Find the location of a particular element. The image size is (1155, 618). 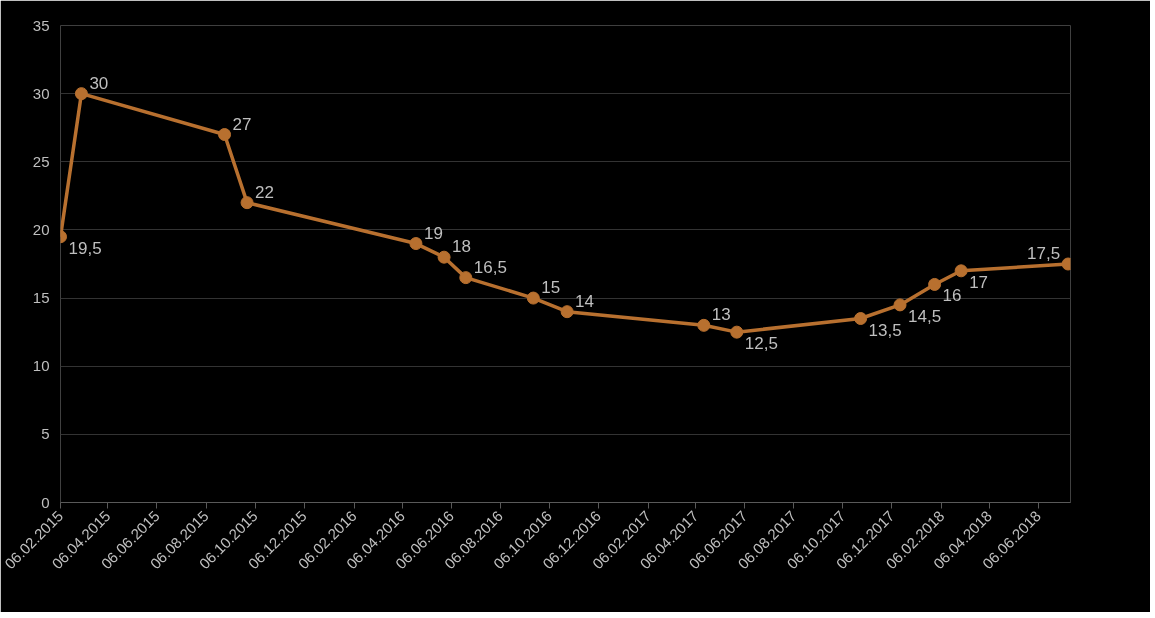

data-label: 19 is located at coordinates (433, 233).